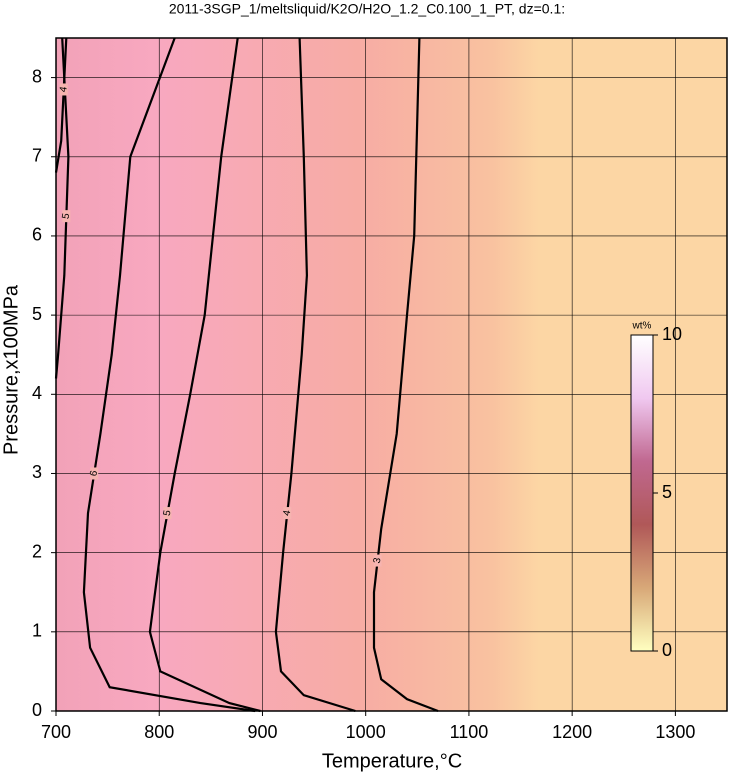 Image resolution: width=734 pixels, height=776 pixels. What do you see at coordinates (37, 631) in the screenshot?
I see `y-tick-label: 1` at bounding box center [37, 631].